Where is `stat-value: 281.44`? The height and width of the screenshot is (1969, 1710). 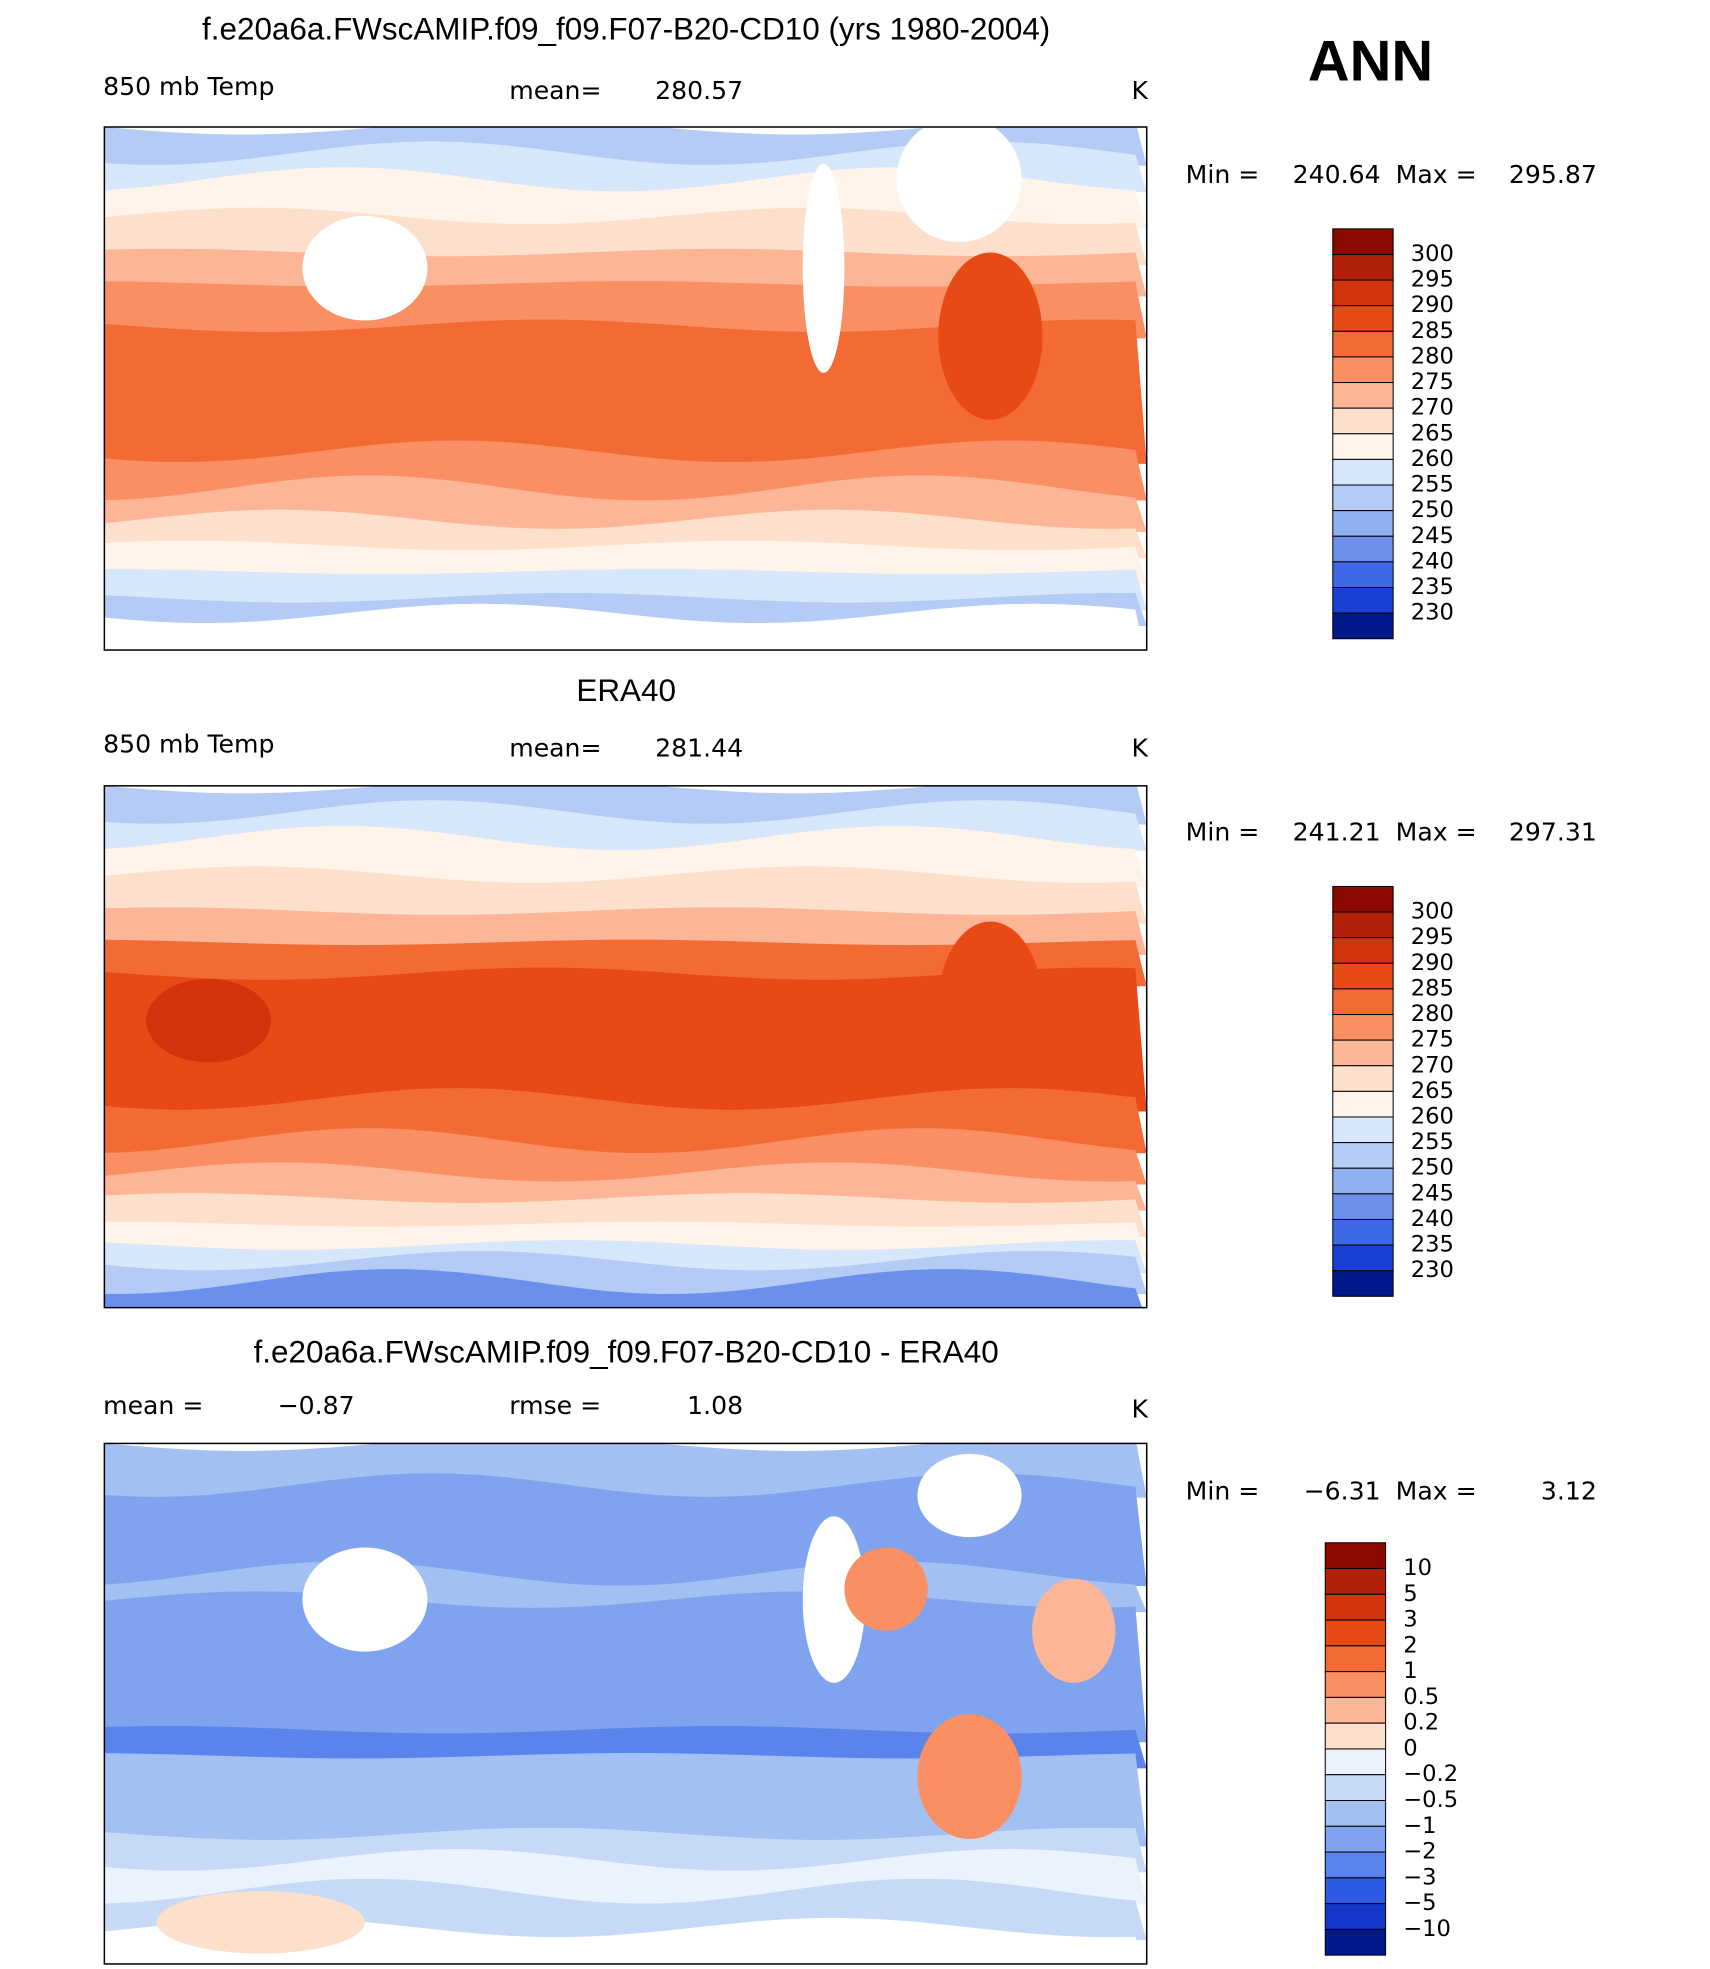
stat-value: 281.44 is located at coordinates (699, 747).